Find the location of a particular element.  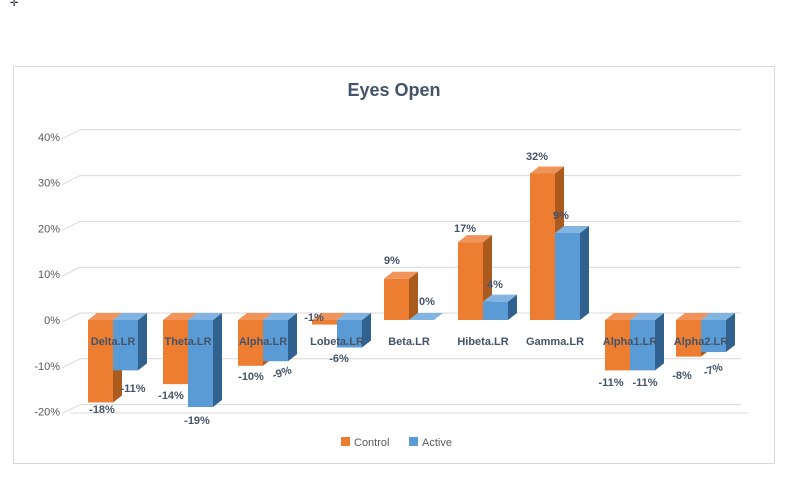

category-label-beta.lr: Beta.LR is located at coordinates (409, 342).